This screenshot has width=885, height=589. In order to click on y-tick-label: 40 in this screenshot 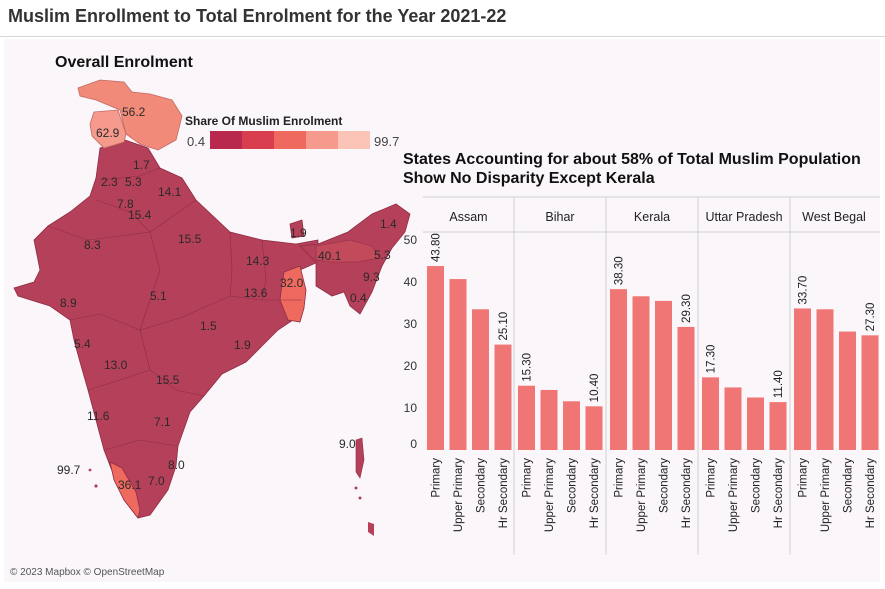, I will do `click(411, 282)`.